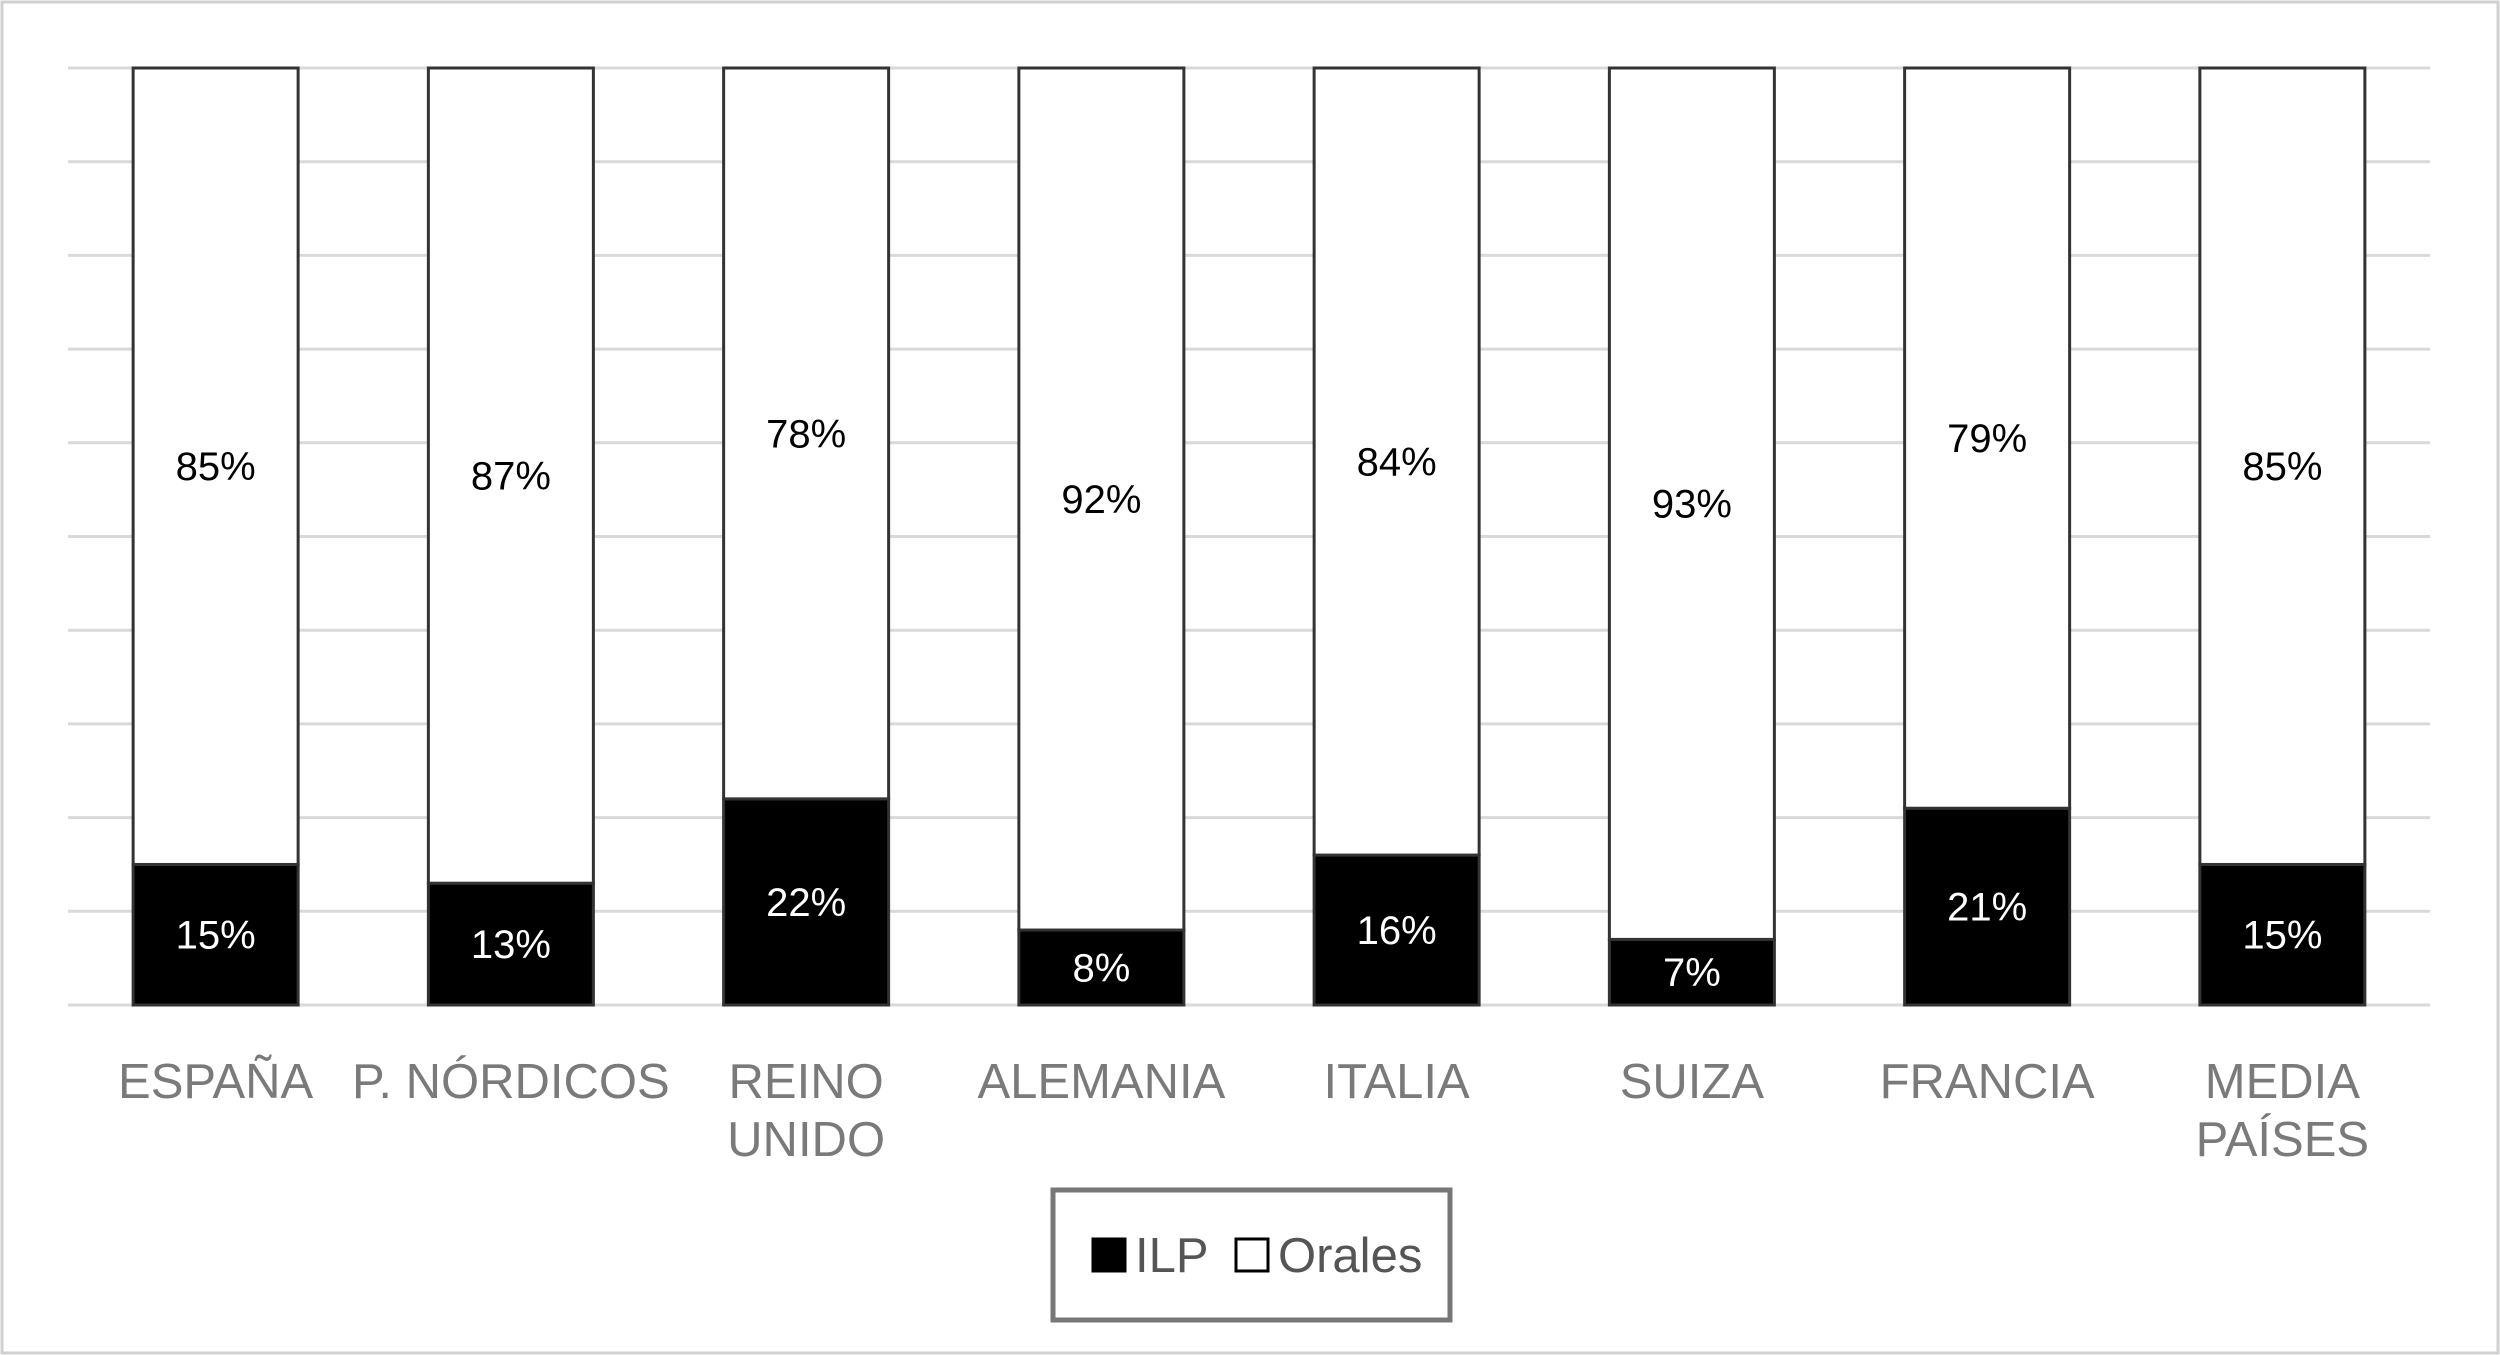  Describe the element at coordinates (511, 1082) in the screenshot. I see `category-label: P. NÓRDICOS` at that location.